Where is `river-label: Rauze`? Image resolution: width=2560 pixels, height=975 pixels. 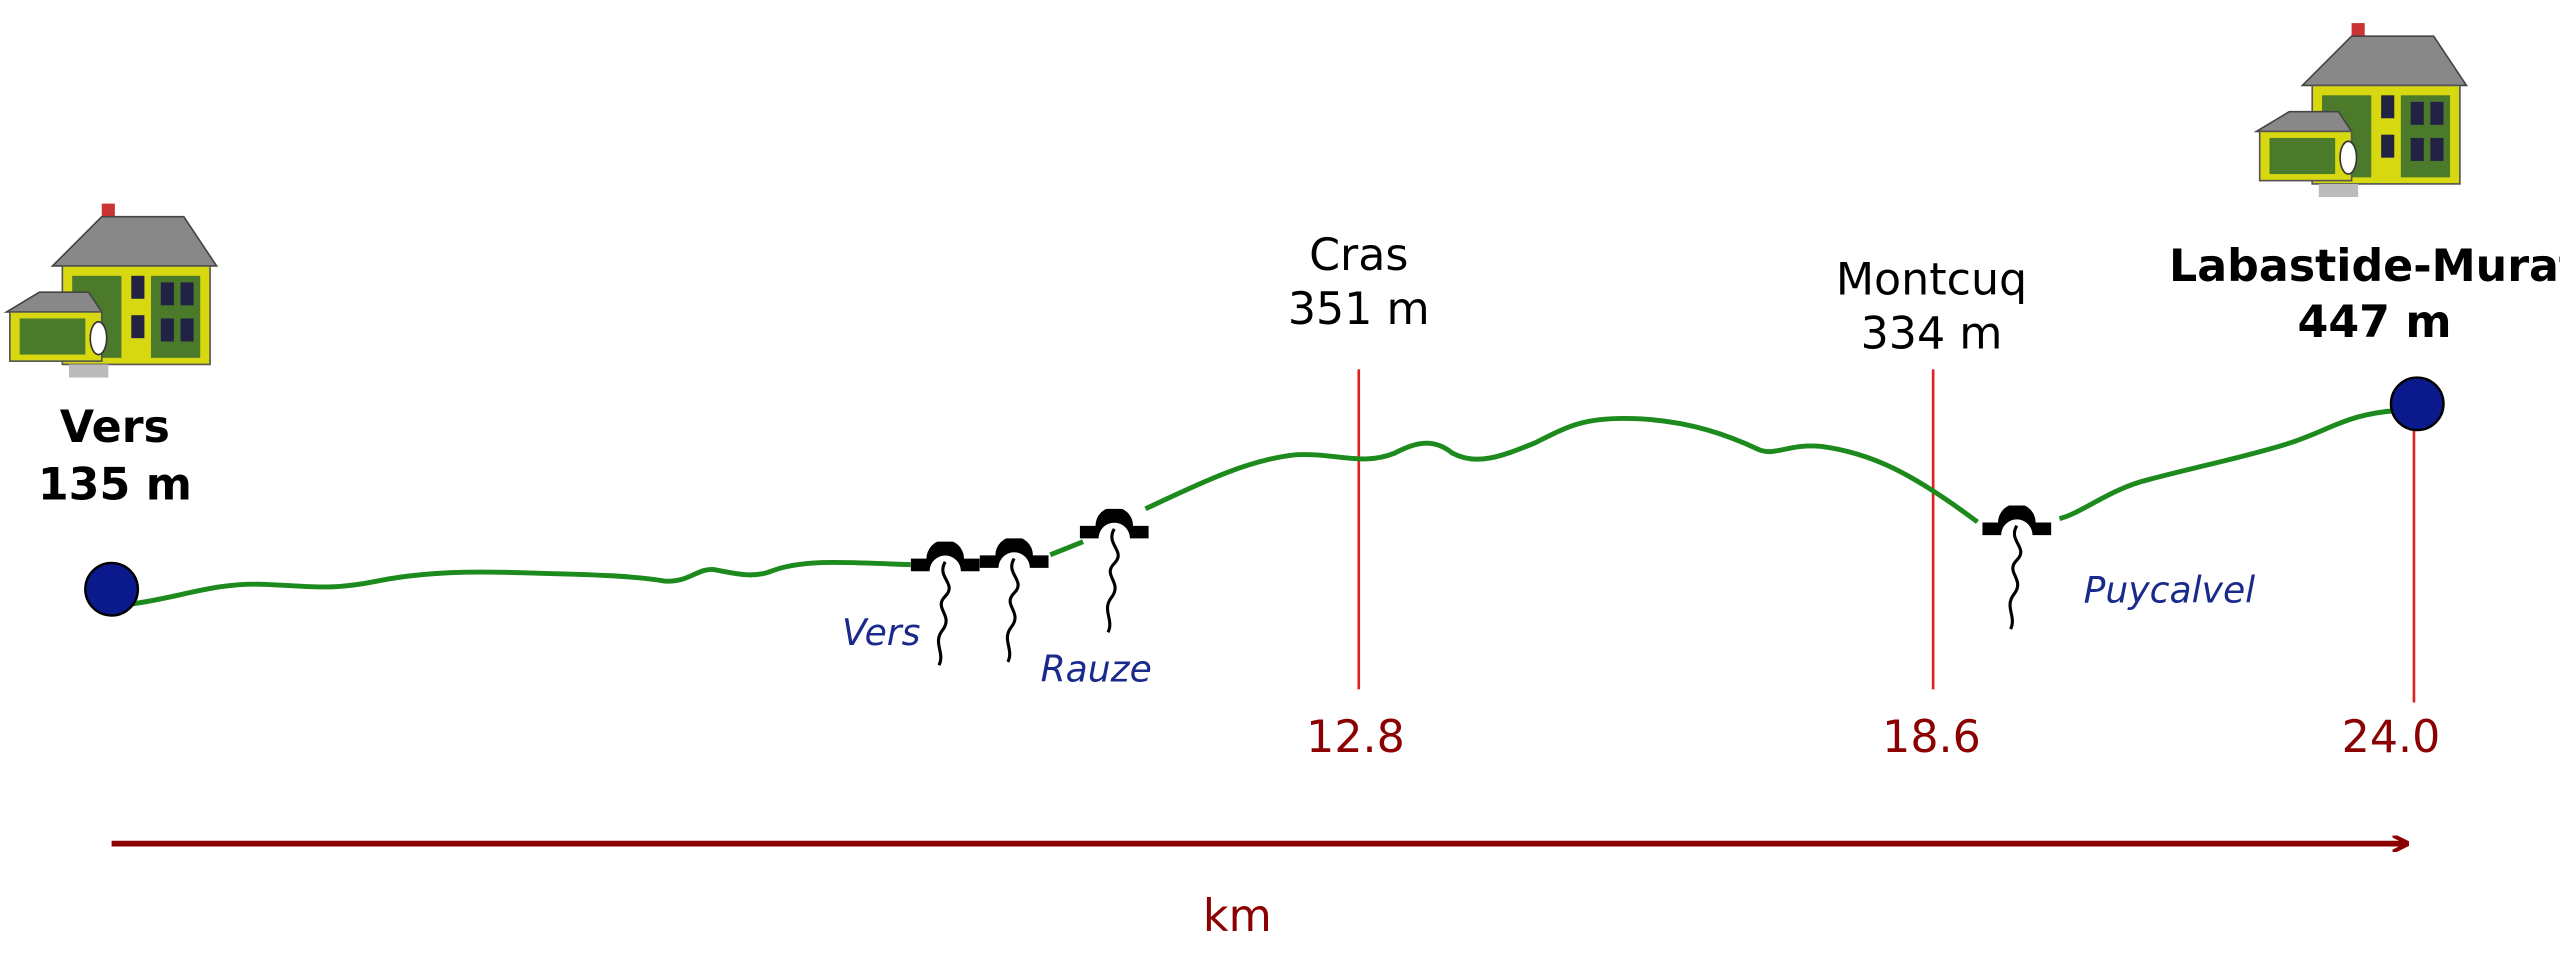 river-label: Rauze is located at coordinates (1096, 668).